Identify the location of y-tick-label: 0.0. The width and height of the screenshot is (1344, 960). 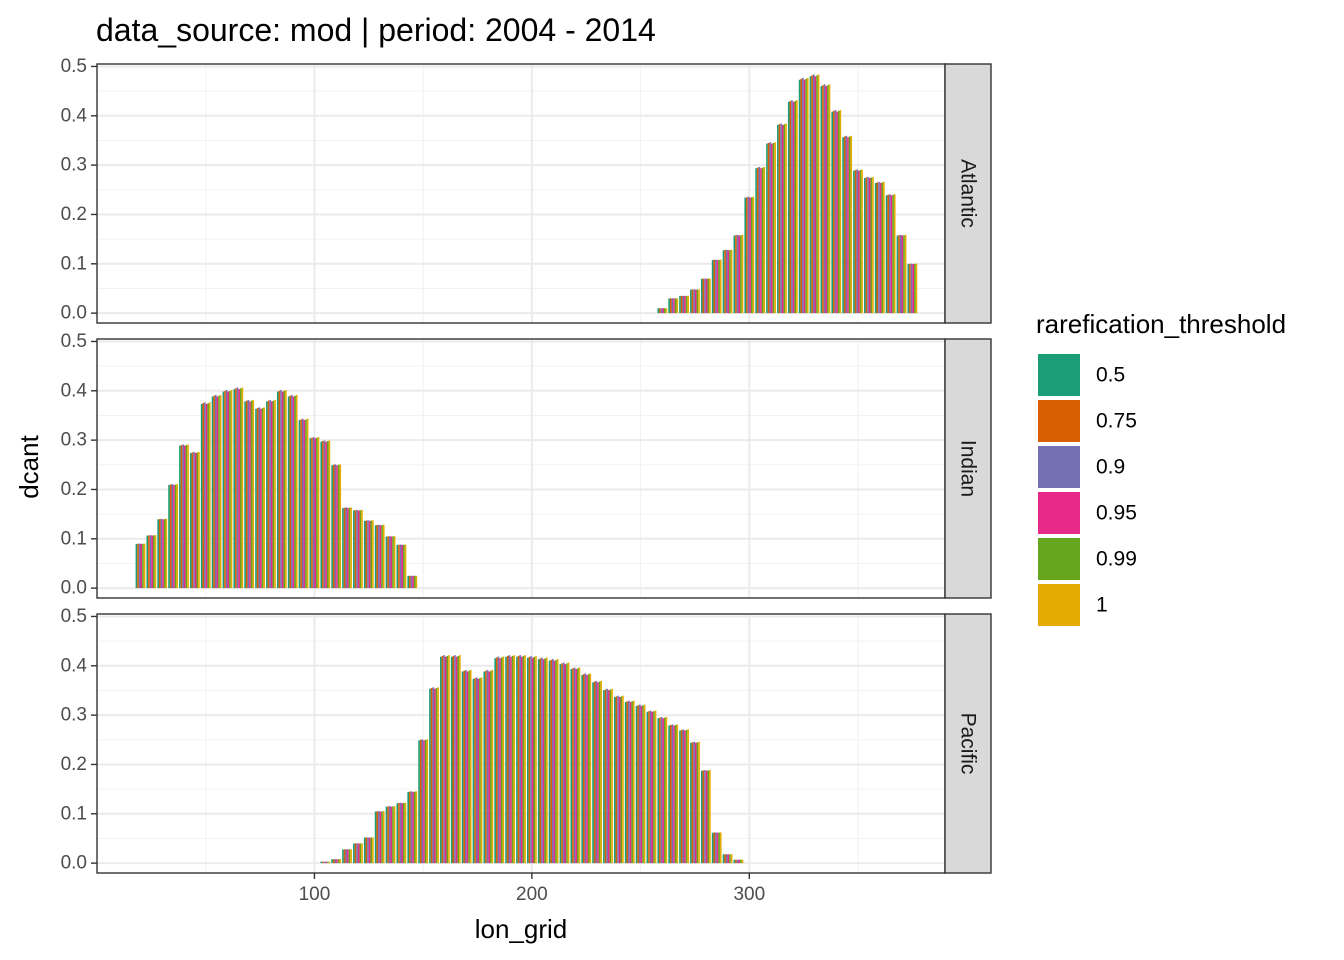
(74, 588).